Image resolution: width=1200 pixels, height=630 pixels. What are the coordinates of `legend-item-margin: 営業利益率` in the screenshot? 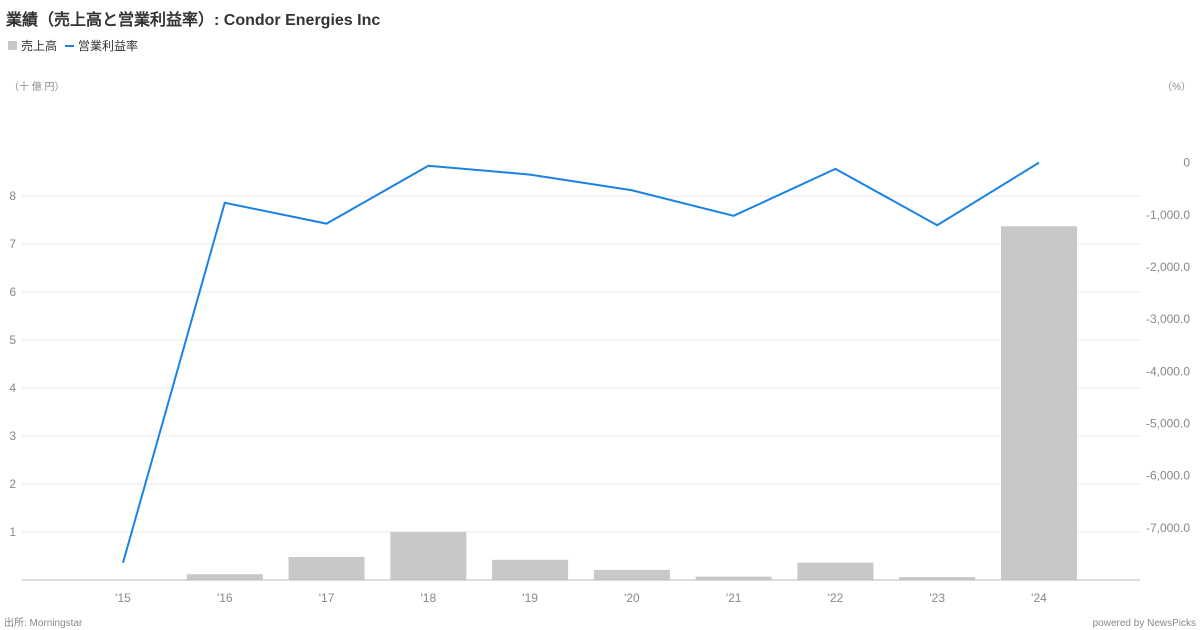 It's located at (101, 45).